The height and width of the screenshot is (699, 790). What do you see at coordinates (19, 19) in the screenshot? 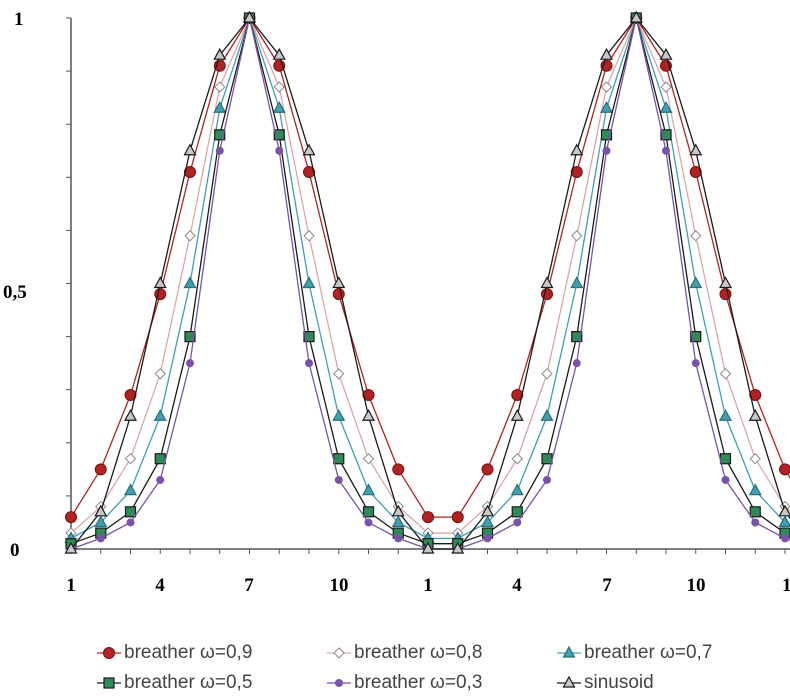
I see `y-tick-label: 1` at bounding box center [19, 19].